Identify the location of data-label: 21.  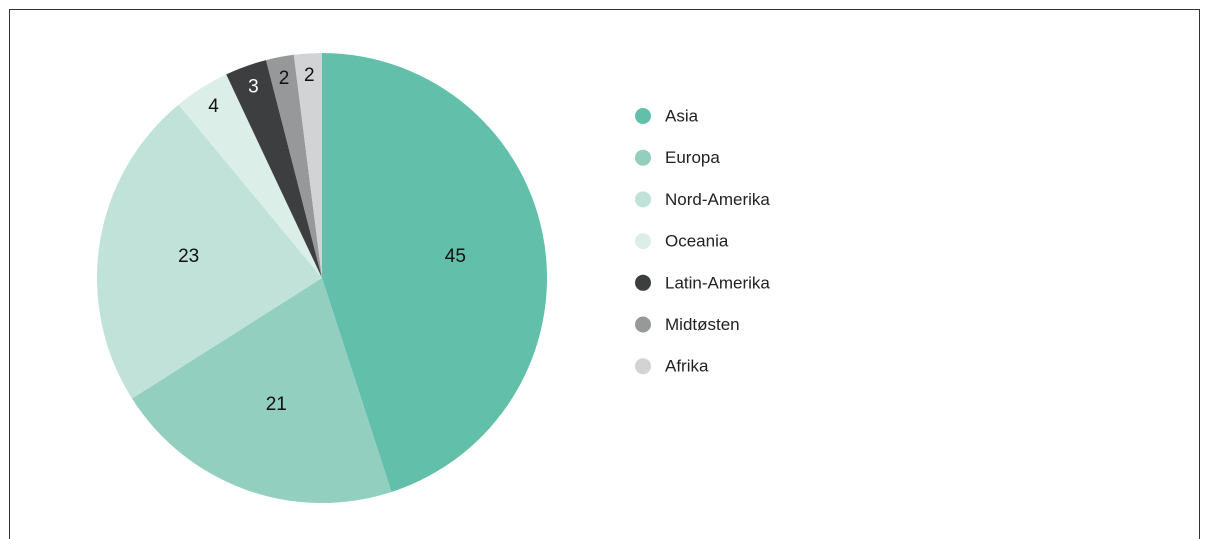
(276, 404).